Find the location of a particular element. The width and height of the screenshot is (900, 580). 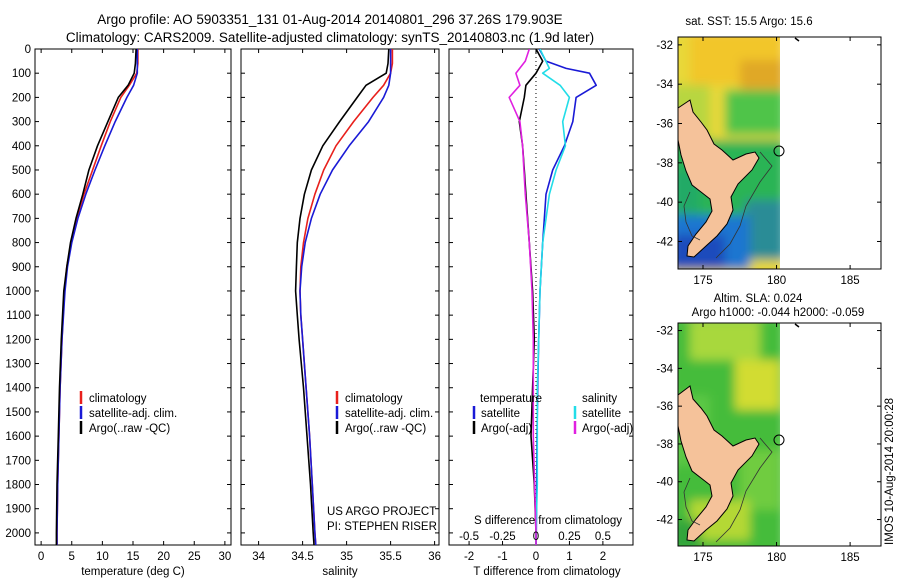

sst-no-data is located at coordinates (830, 153).